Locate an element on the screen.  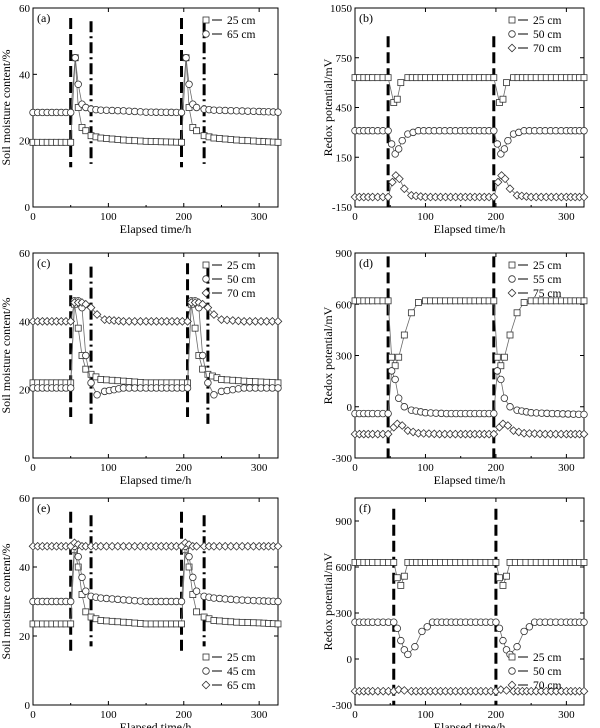
panel-a-frame is located at coordinates (155, 107).